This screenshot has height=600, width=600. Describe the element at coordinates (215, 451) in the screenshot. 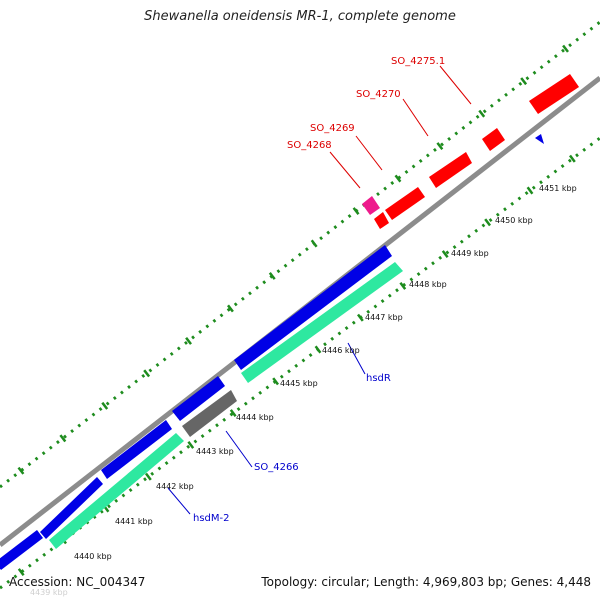

I see `scale-label: 4443 kbp` at that location.